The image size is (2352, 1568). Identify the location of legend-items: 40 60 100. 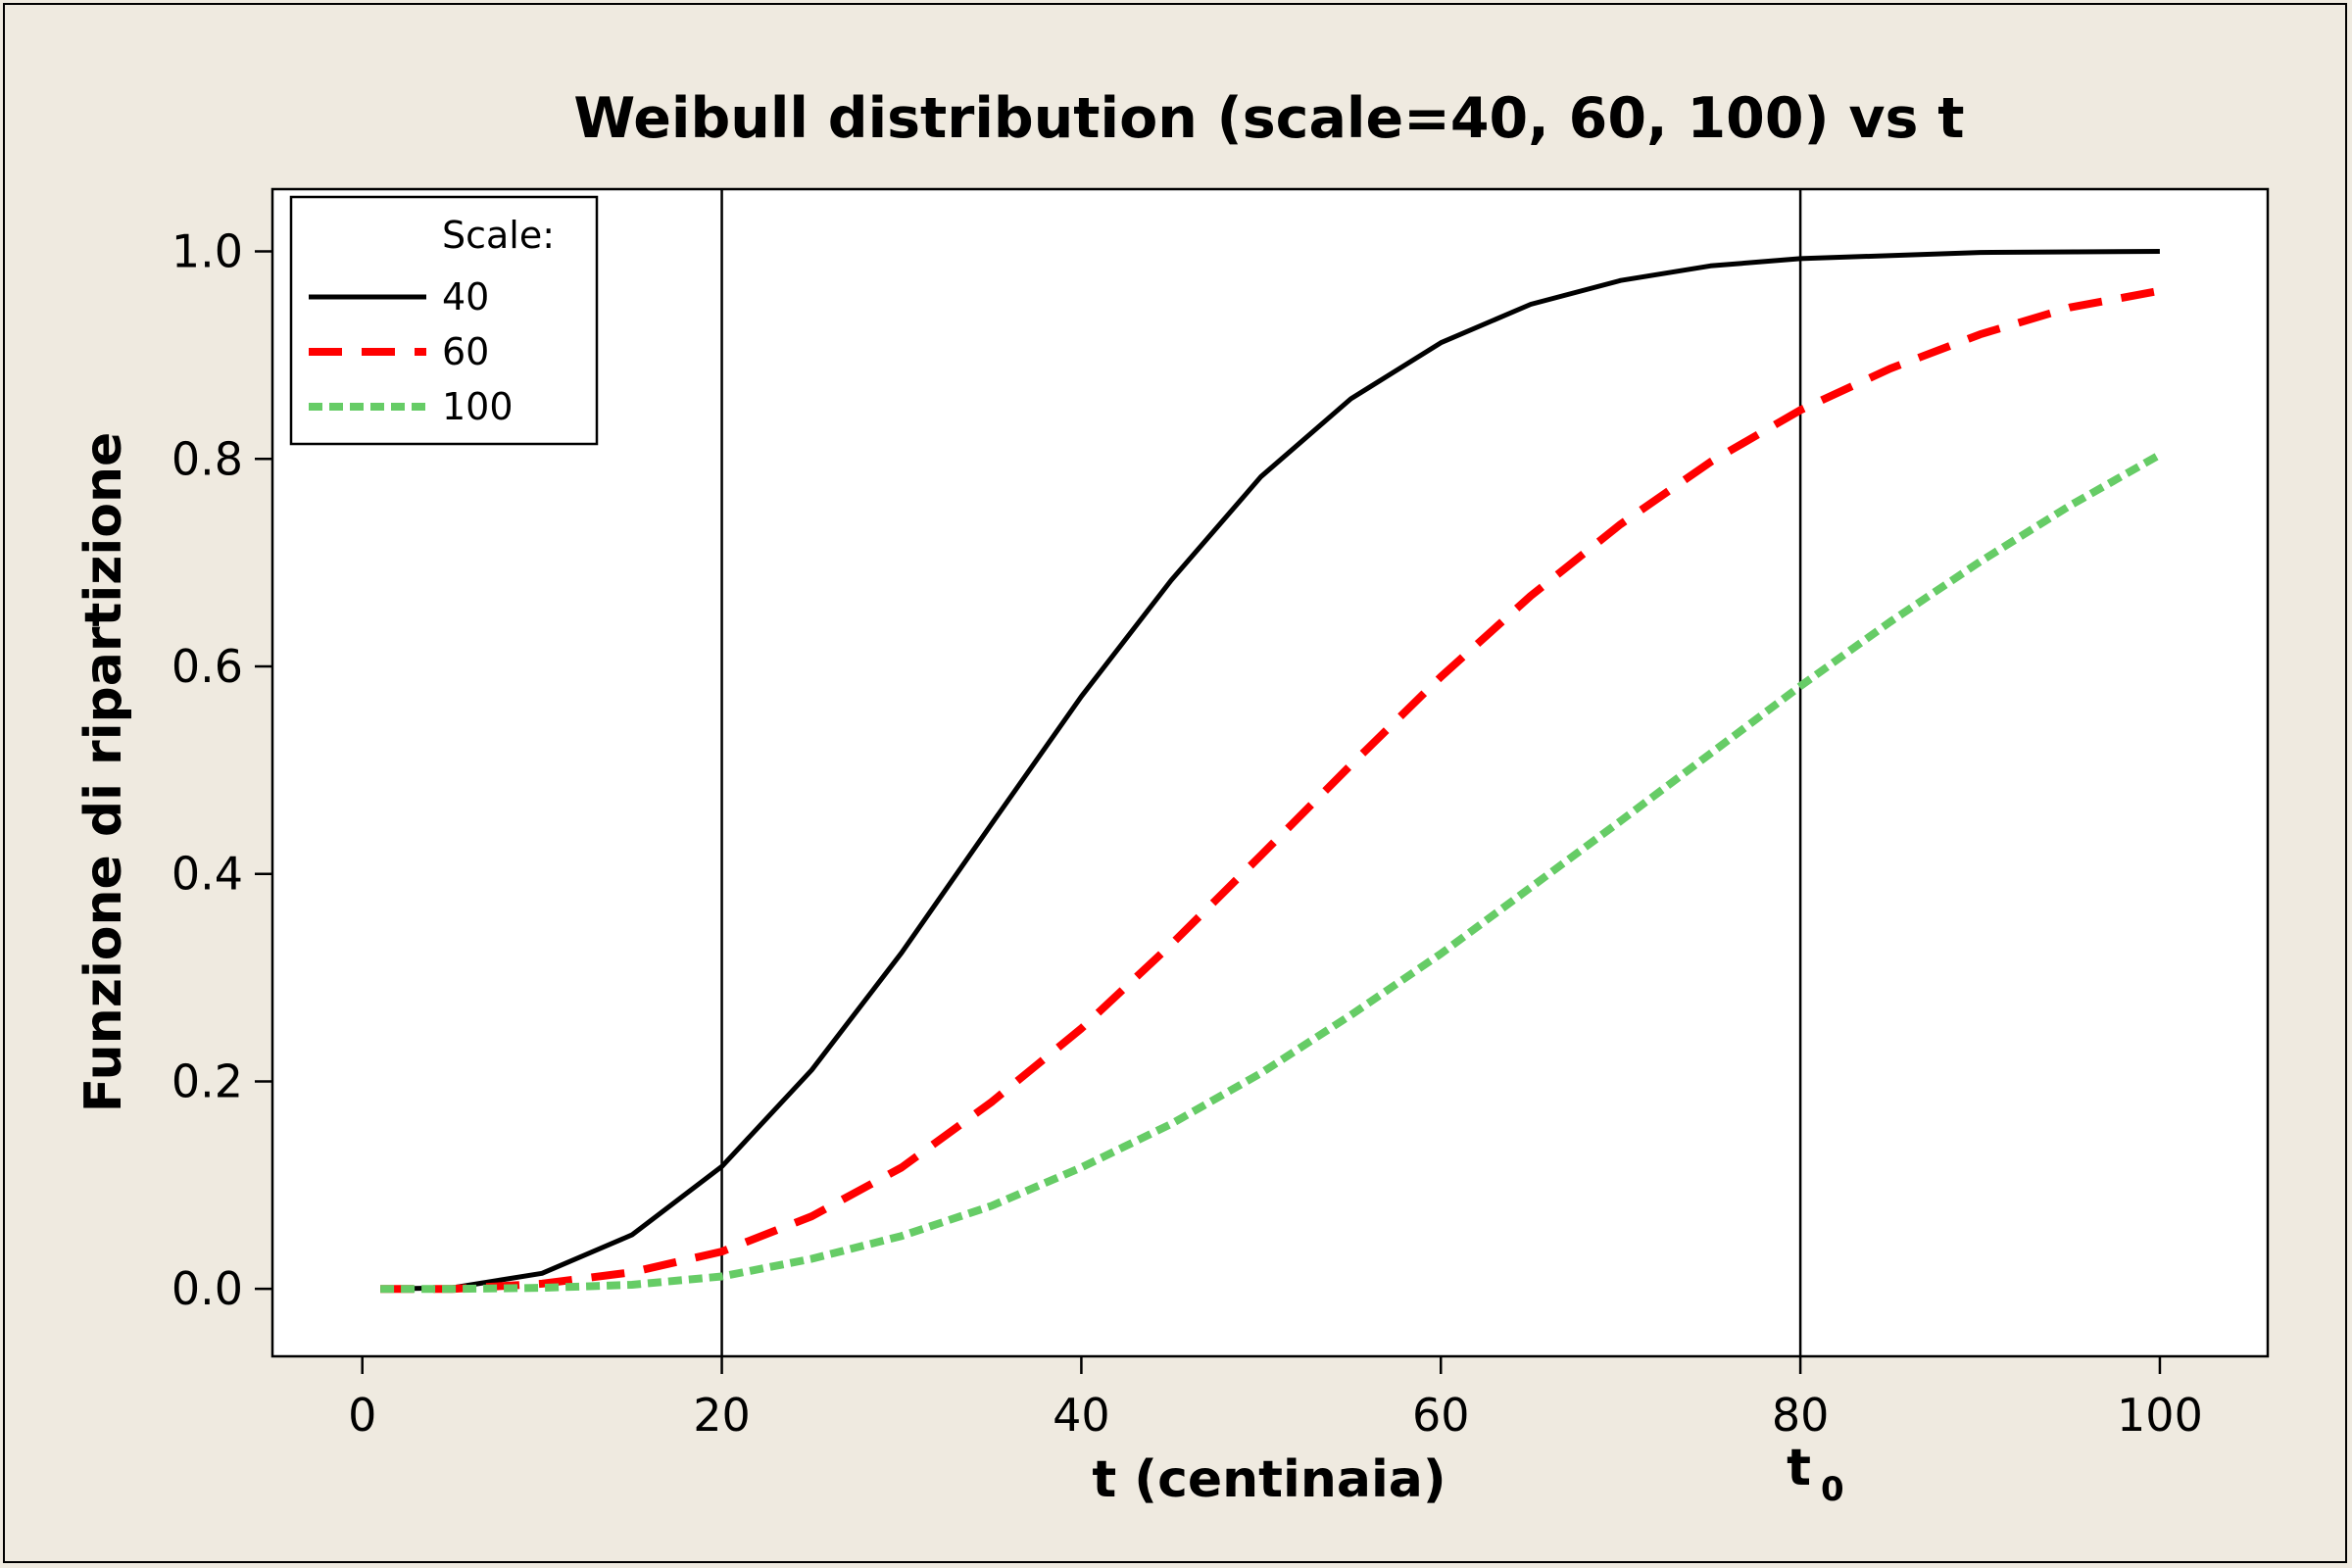
(411, 351).